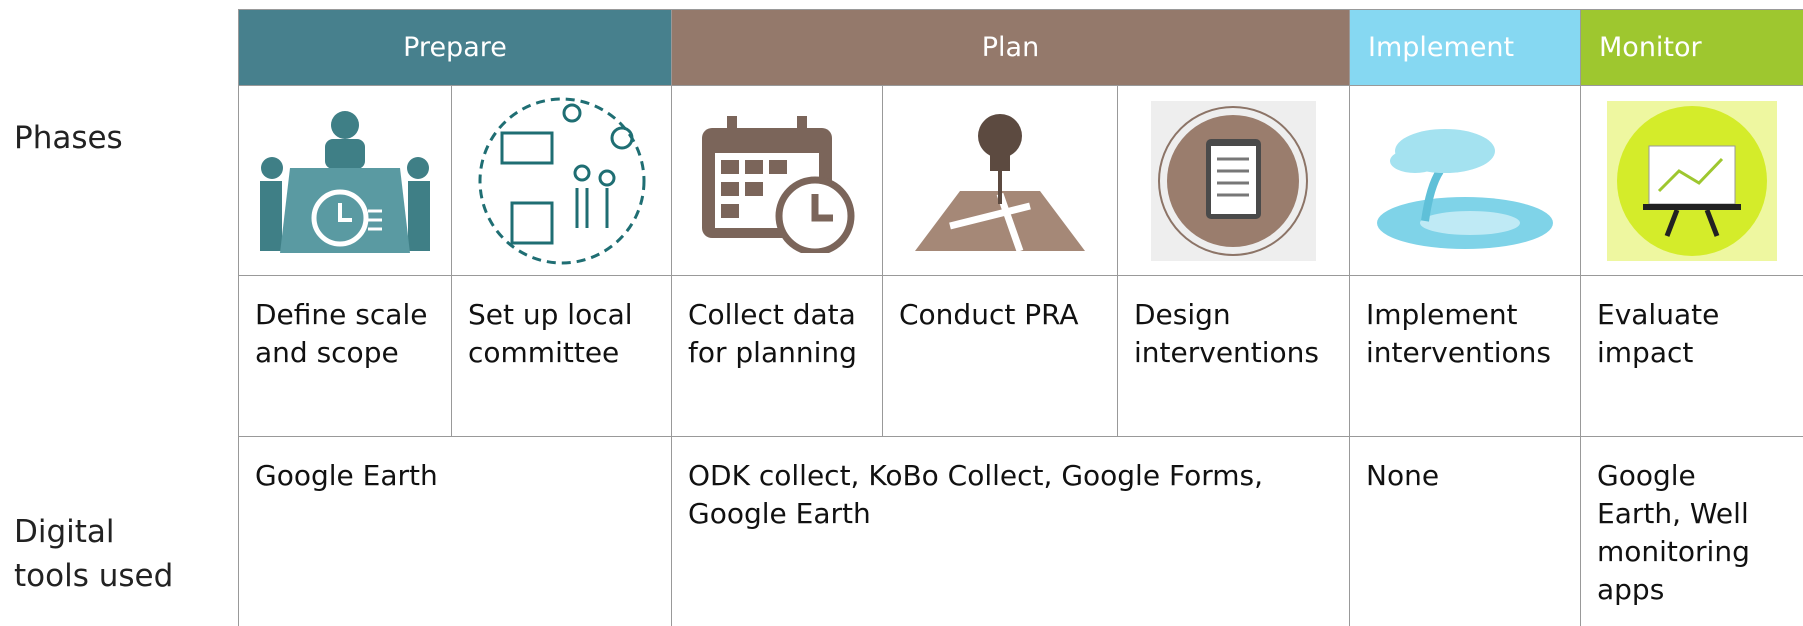 The height and width of the screenshot is (626, 1803). What do you see at coordinates (778, 184) in the screenshot?
I see `icon-calendar` at bounding box center [778, 184].